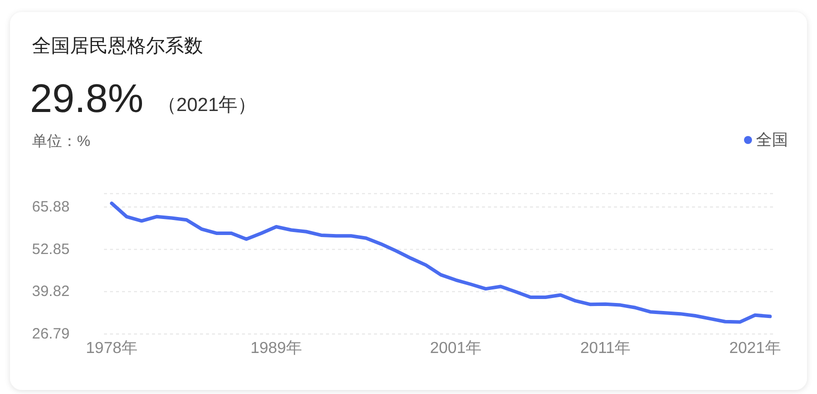  Describe the element at coordinates (605, 348) in the screenshot. I see `xtick: 2011年` at that location.